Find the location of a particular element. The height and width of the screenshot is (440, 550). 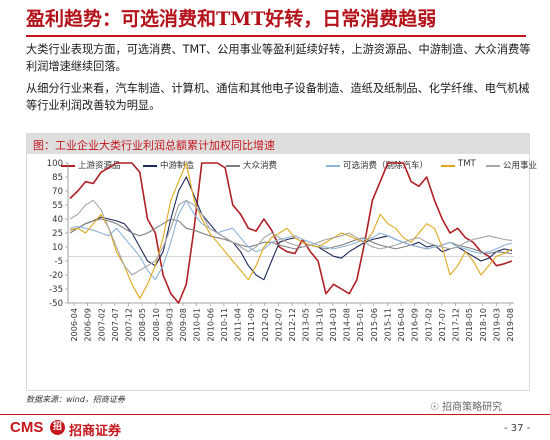

x-tick-label: 2018-10 is located at coordinates (483, 324).